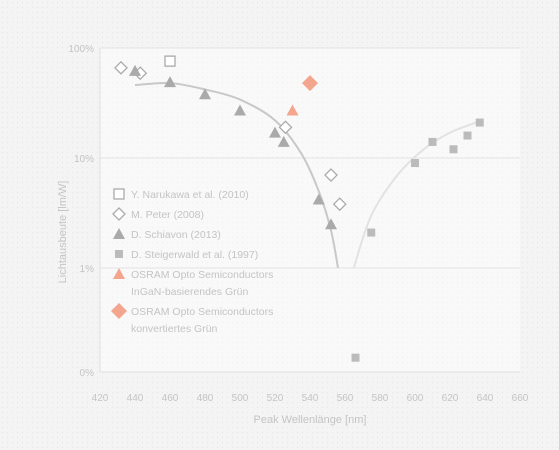 The image size is (559, 450). I want to click on x-tick-label: 580, so click(380, 398).